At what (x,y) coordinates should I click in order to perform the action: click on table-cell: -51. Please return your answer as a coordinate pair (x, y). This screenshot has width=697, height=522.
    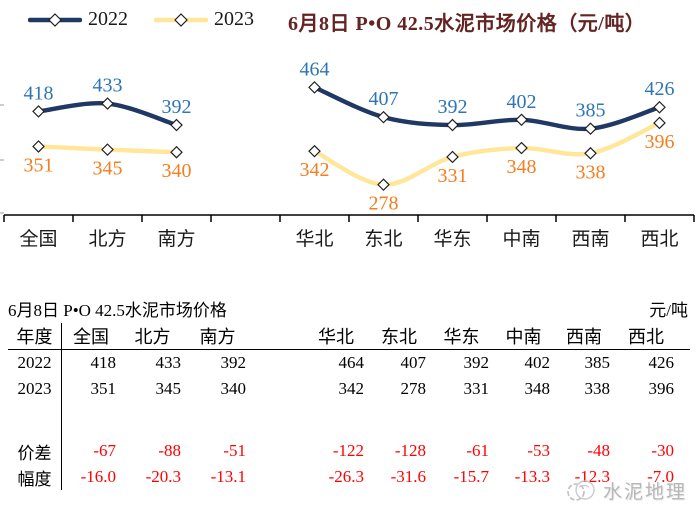
    Looking at the image, I should click on (234, 450).